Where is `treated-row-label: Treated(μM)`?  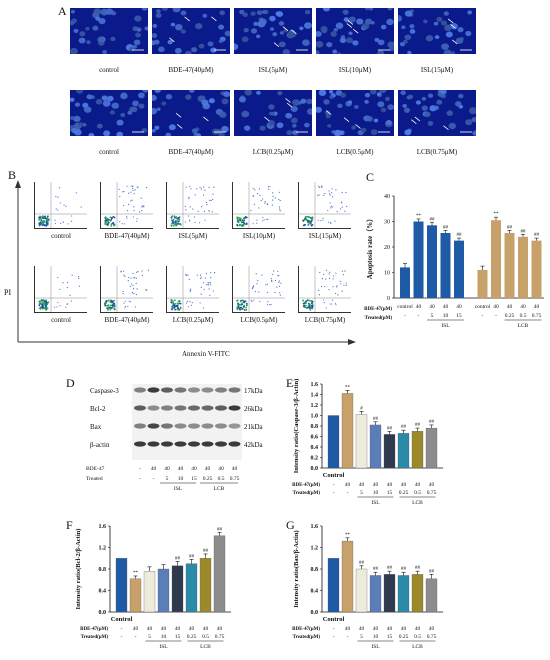
treated-row-label: Treated(μM) is located at coordinates (95, 637).